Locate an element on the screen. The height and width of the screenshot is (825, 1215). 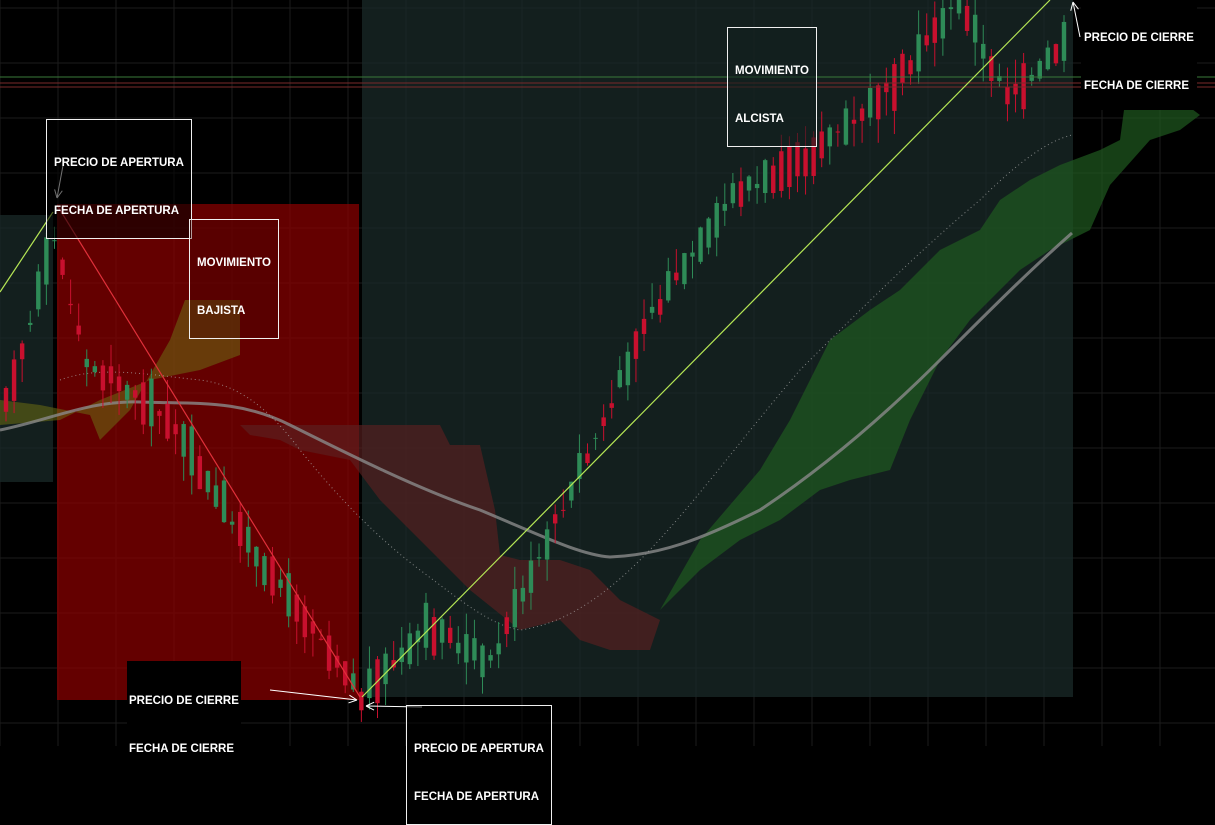
bullish-line1: MOVIMIENTO is located at coordinates (772, 71).